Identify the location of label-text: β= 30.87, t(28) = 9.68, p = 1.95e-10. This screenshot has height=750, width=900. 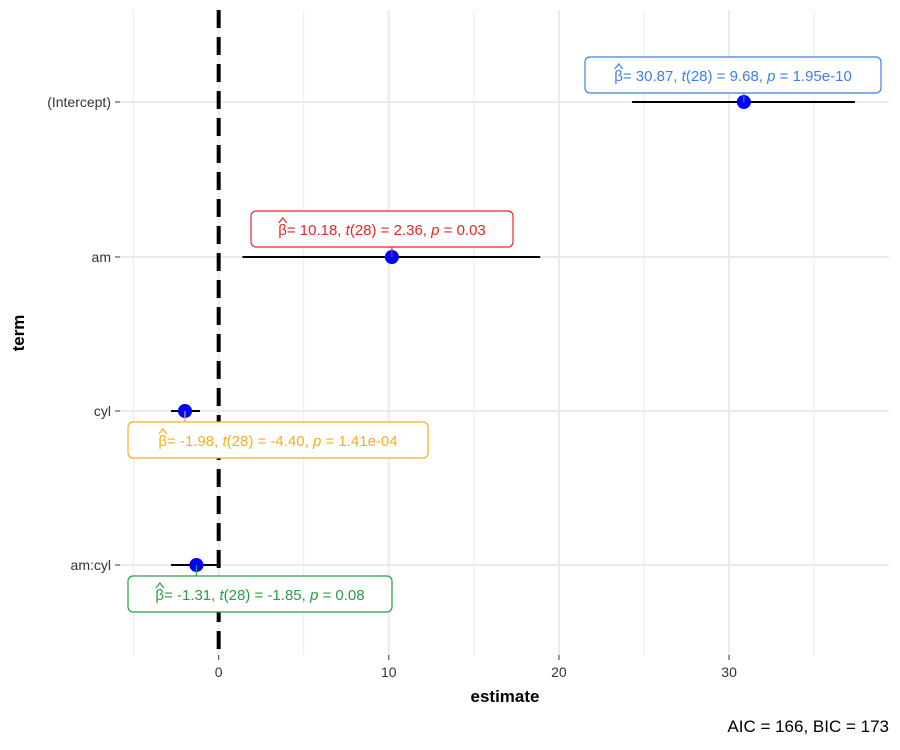
(733, 76).